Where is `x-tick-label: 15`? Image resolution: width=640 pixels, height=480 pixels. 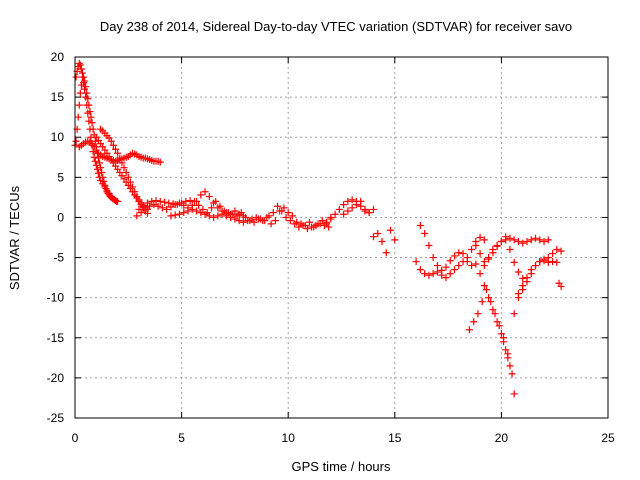 x-tick-label: 15 is located at coordinates (395, 438).